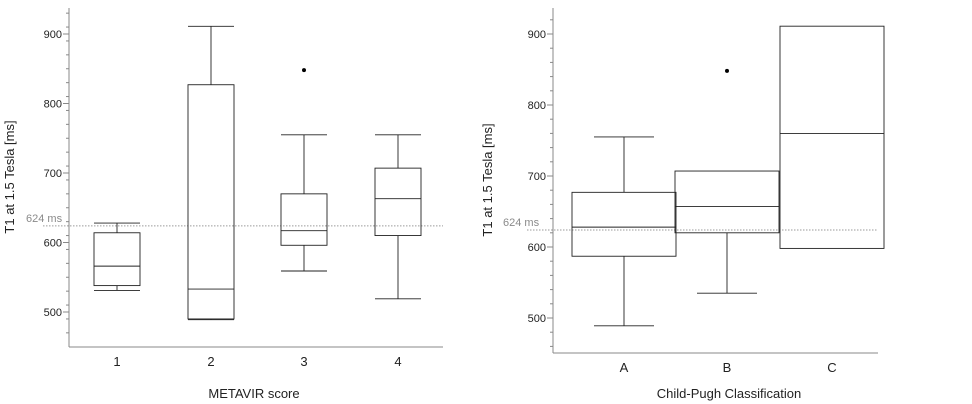  I want to click on x-axis-title: Child-Pugh Classification, so click(729, 393).